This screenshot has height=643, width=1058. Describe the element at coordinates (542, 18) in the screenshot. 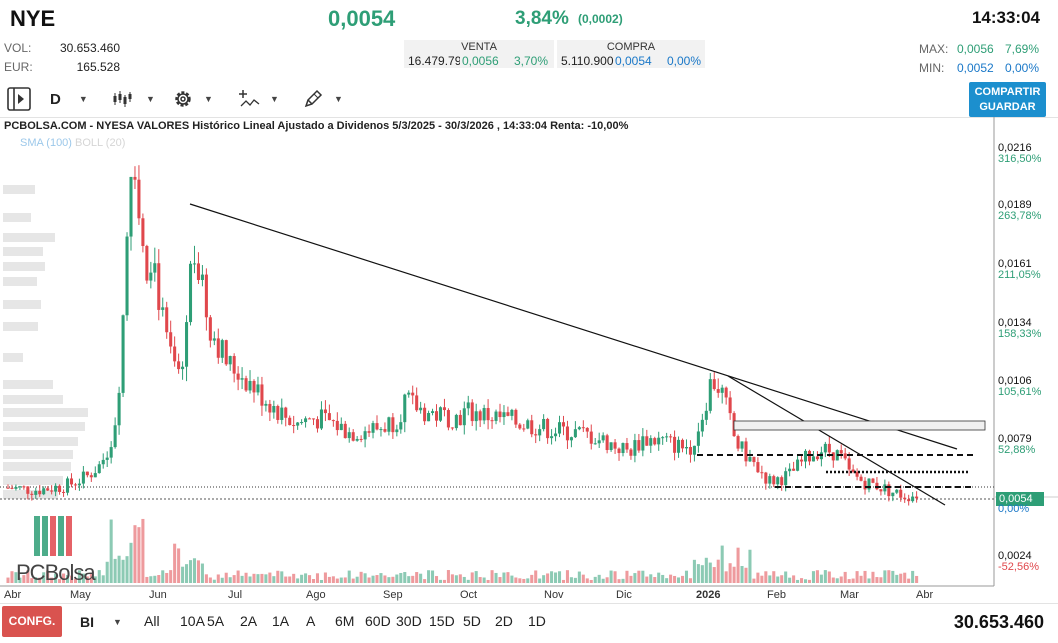

I see `change-percent: 3,84%` at that location.